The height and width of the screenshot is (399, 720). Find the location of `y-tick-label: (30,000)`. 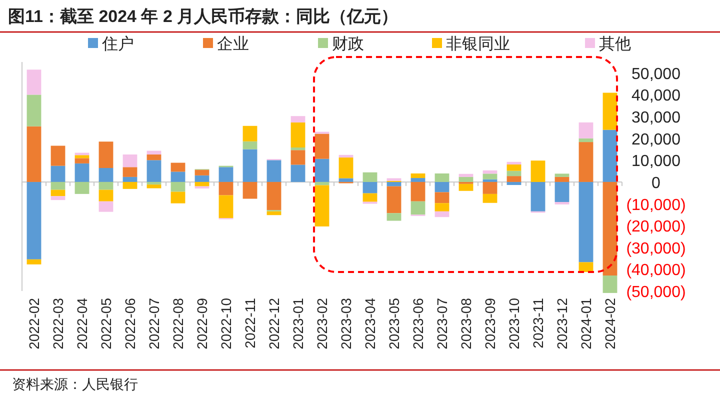

y-tick-label: (30,000) is located at coordinates (656, 249).